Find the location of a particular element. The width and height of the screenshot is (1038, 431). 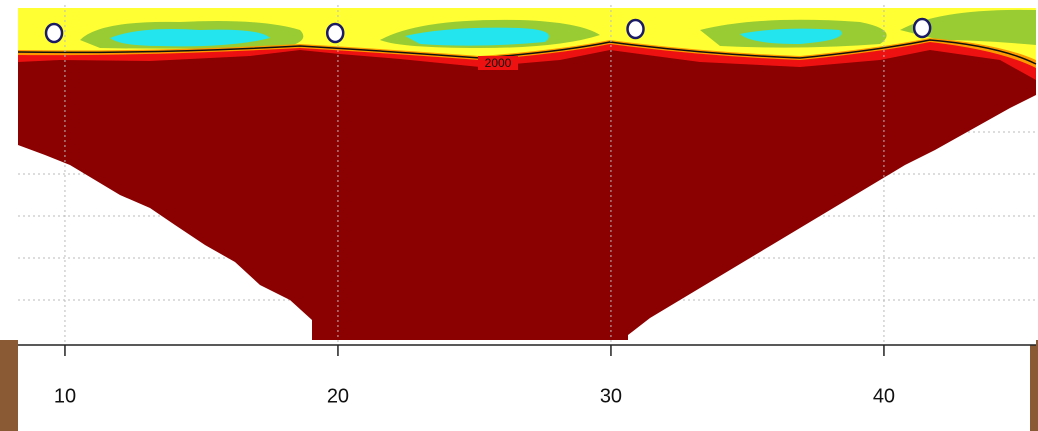

contour-label-bg is located at coordinates (498, 63).